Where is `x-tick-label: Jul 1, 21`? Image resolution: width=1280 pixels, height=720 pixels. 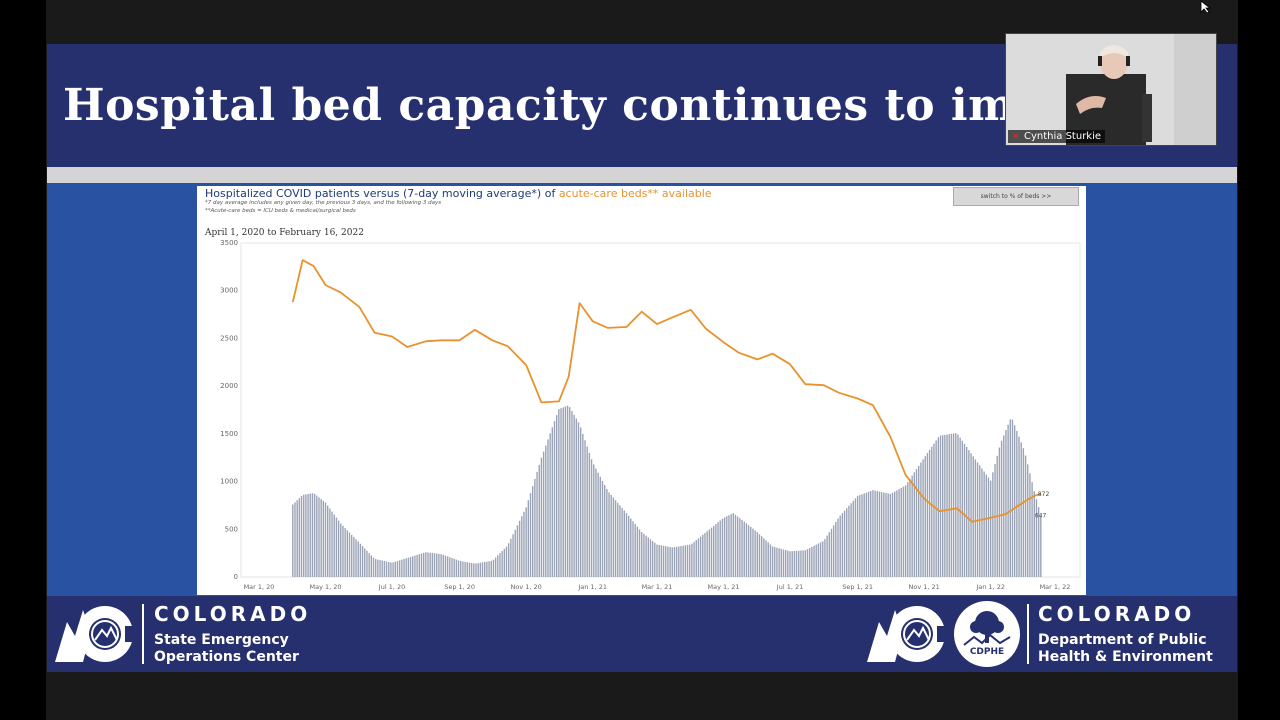
x-tick-label: Jul 1, 21 is located at coordinates (789, 587).